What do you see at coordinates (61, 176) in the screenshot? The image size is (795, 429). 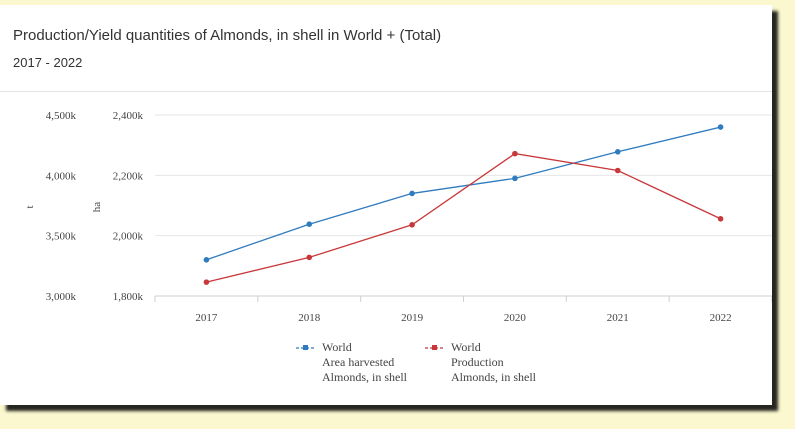 I see `left-tick-label: 4,000k` at bounding box center [61, 176].